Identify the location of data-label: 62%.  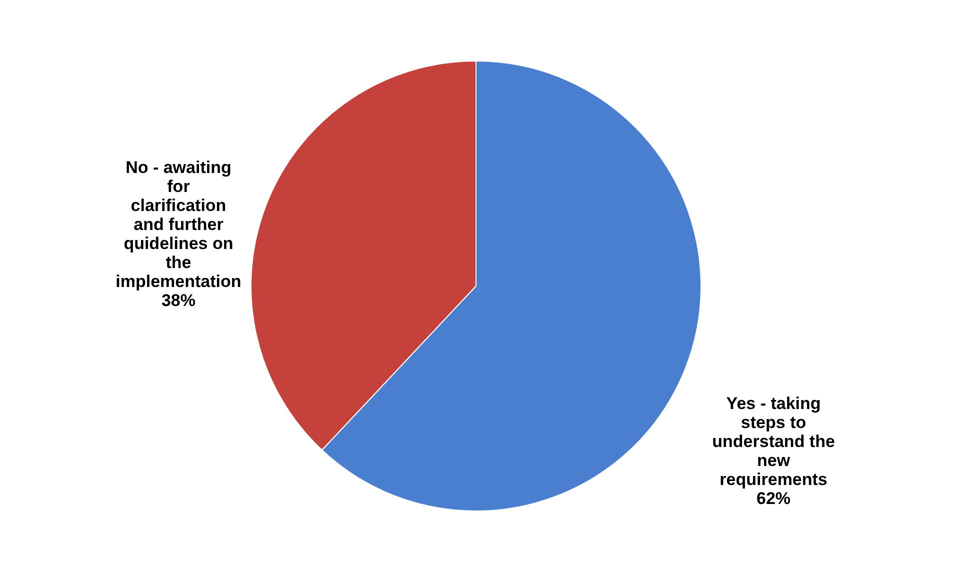
(773, 498).